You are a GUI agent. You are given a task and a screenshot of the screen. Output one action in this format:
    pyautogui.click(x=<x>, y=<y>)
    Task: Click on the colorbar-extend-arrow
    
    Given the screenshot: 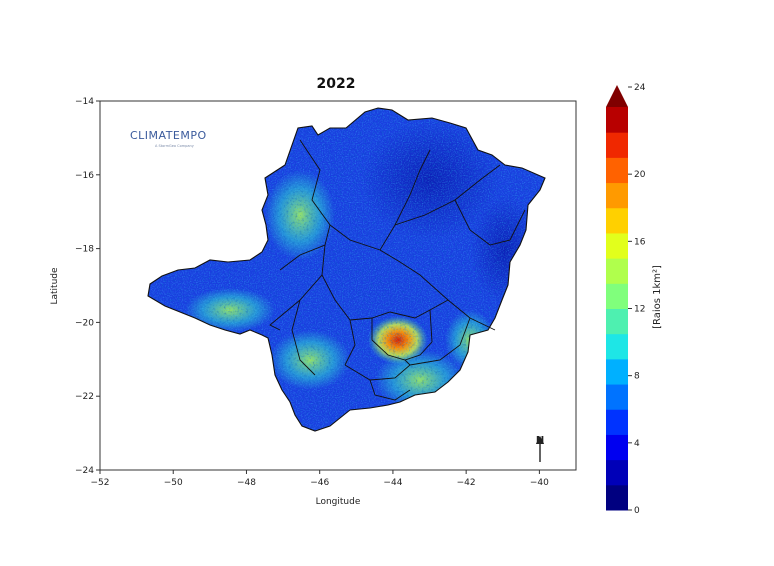 What is the action you would take?
    pyautogui.click(x=617, y=96)
    